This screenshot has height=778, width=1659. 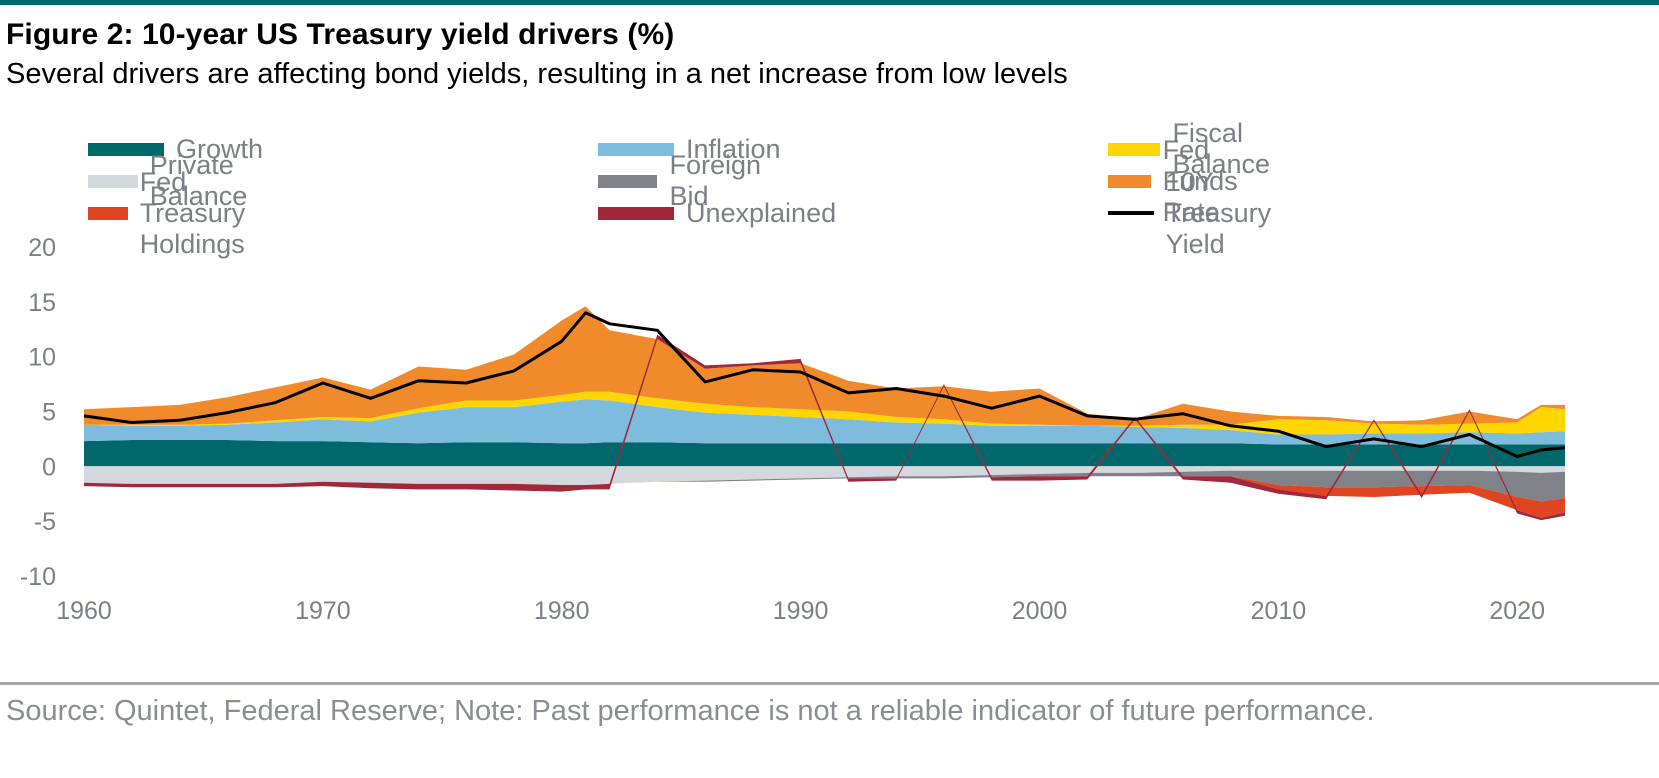 I want to click on legend-item-foreign-bid: Foreign Bid, so click(x=688, y=180).